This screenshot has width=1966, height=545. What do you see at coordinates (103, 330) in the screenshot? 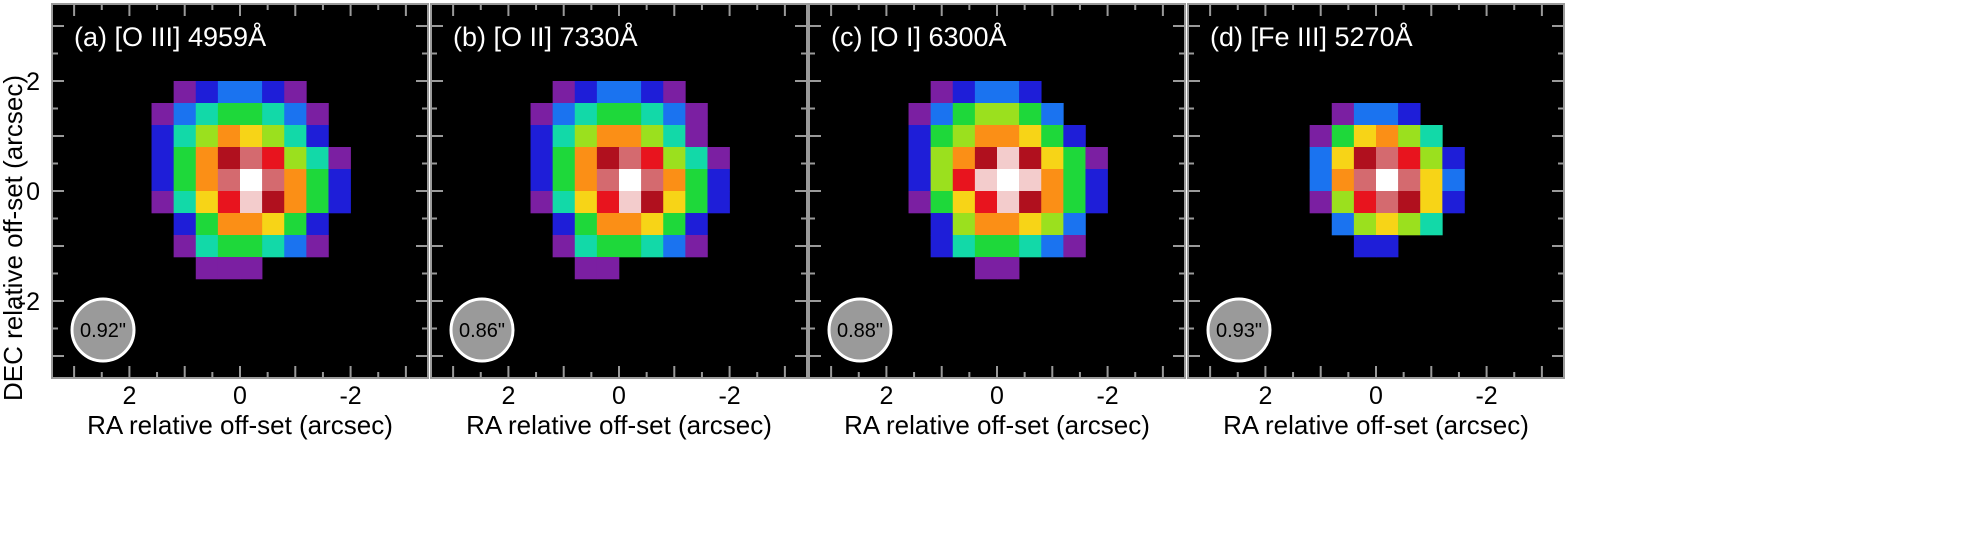
I see `beam-circle` at bounding box center [103, 330].